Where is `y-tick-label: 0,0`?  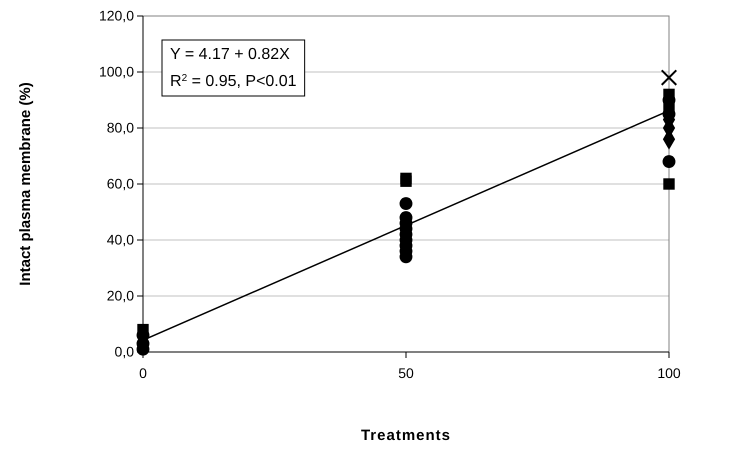 y-tick-label: 0,0 is located at coordinates (124, 351).